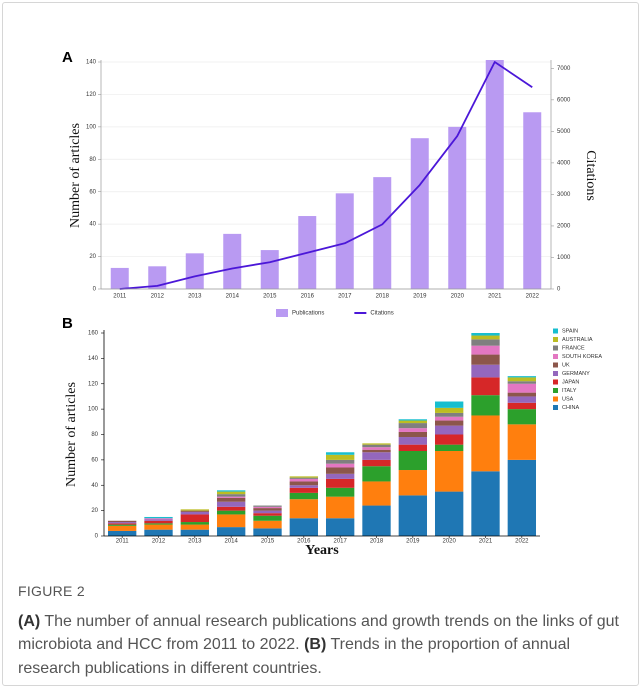  I want to click on y-tick-label: 20, so click(94, 511).